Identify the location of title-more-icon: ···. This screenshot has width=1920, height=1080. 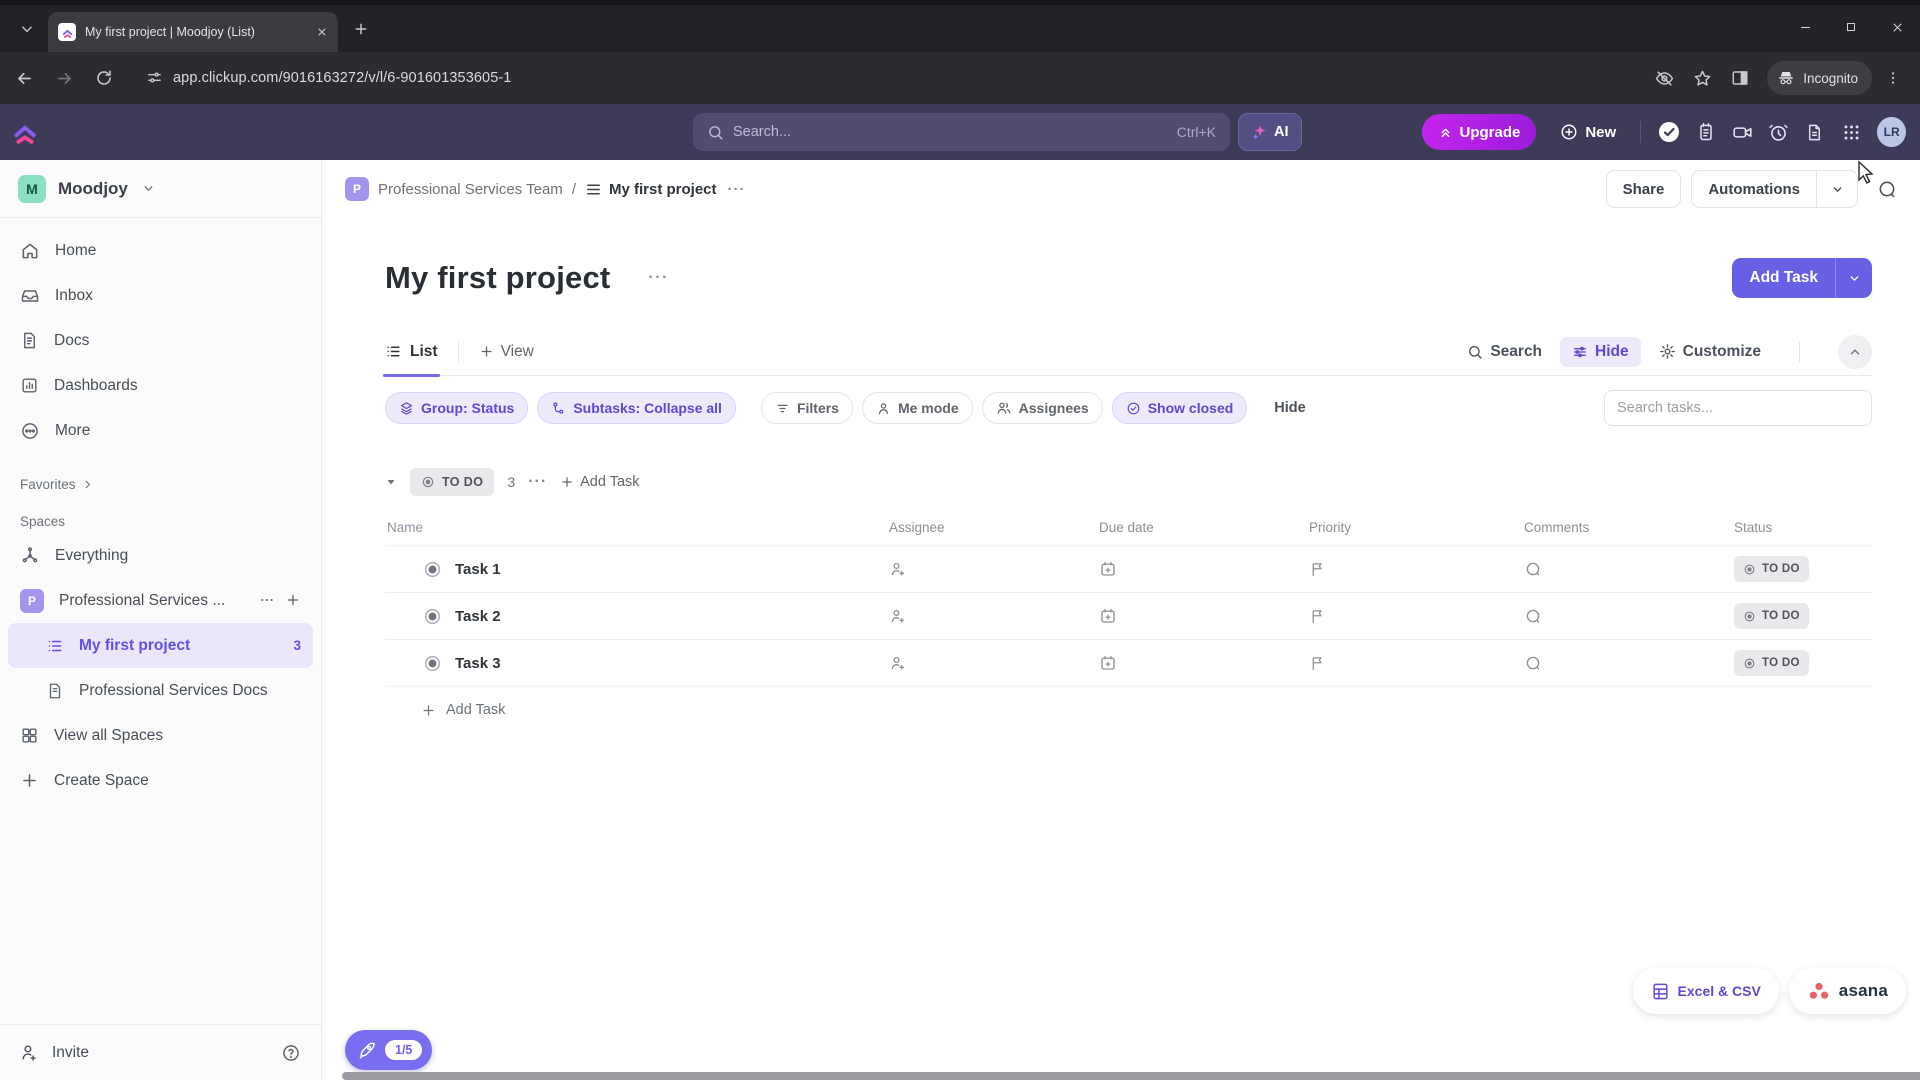
(658, 277).